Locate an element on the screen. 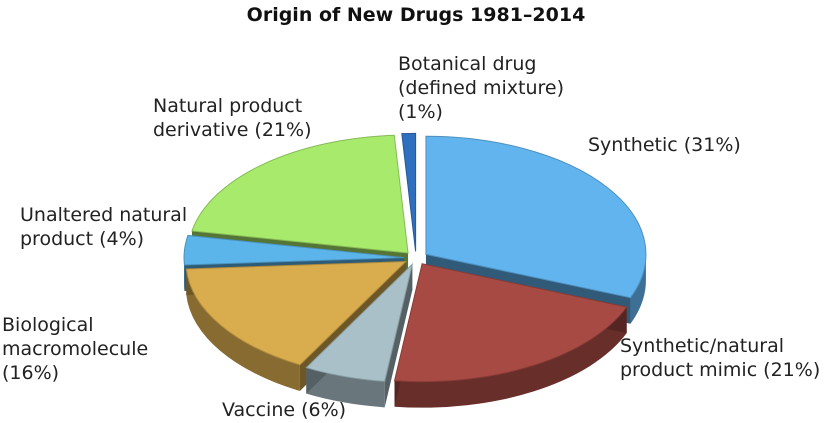 This screenshot has width=832, height=423. label-synthetic-natural-product-mimic: Synthetic/natural product mimic (21%) is located at coordinates (720, 358).